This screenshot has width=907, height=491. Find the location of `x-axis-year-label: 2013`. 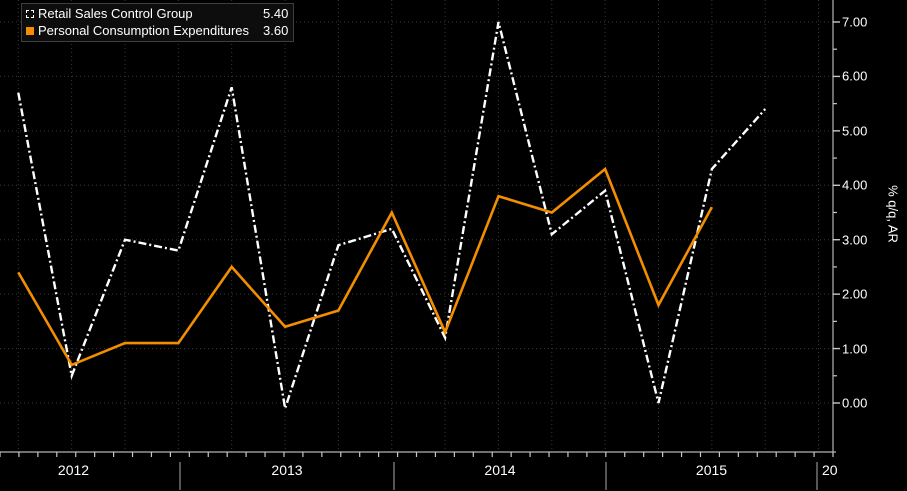

x-axis-year-label: 2013 is located at coordinates (287, 470).